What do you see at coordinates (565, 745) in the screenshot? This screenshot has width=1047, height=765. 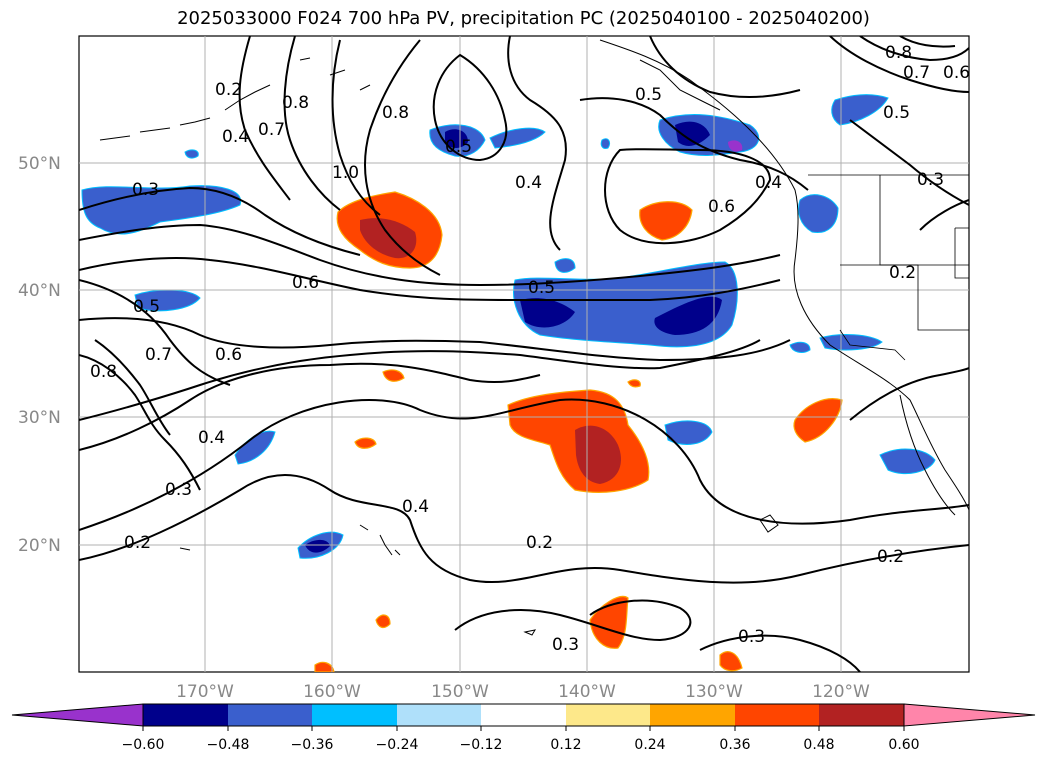 I see `colorbar-tick-label: 0.12` at bounding box center [565, 745].